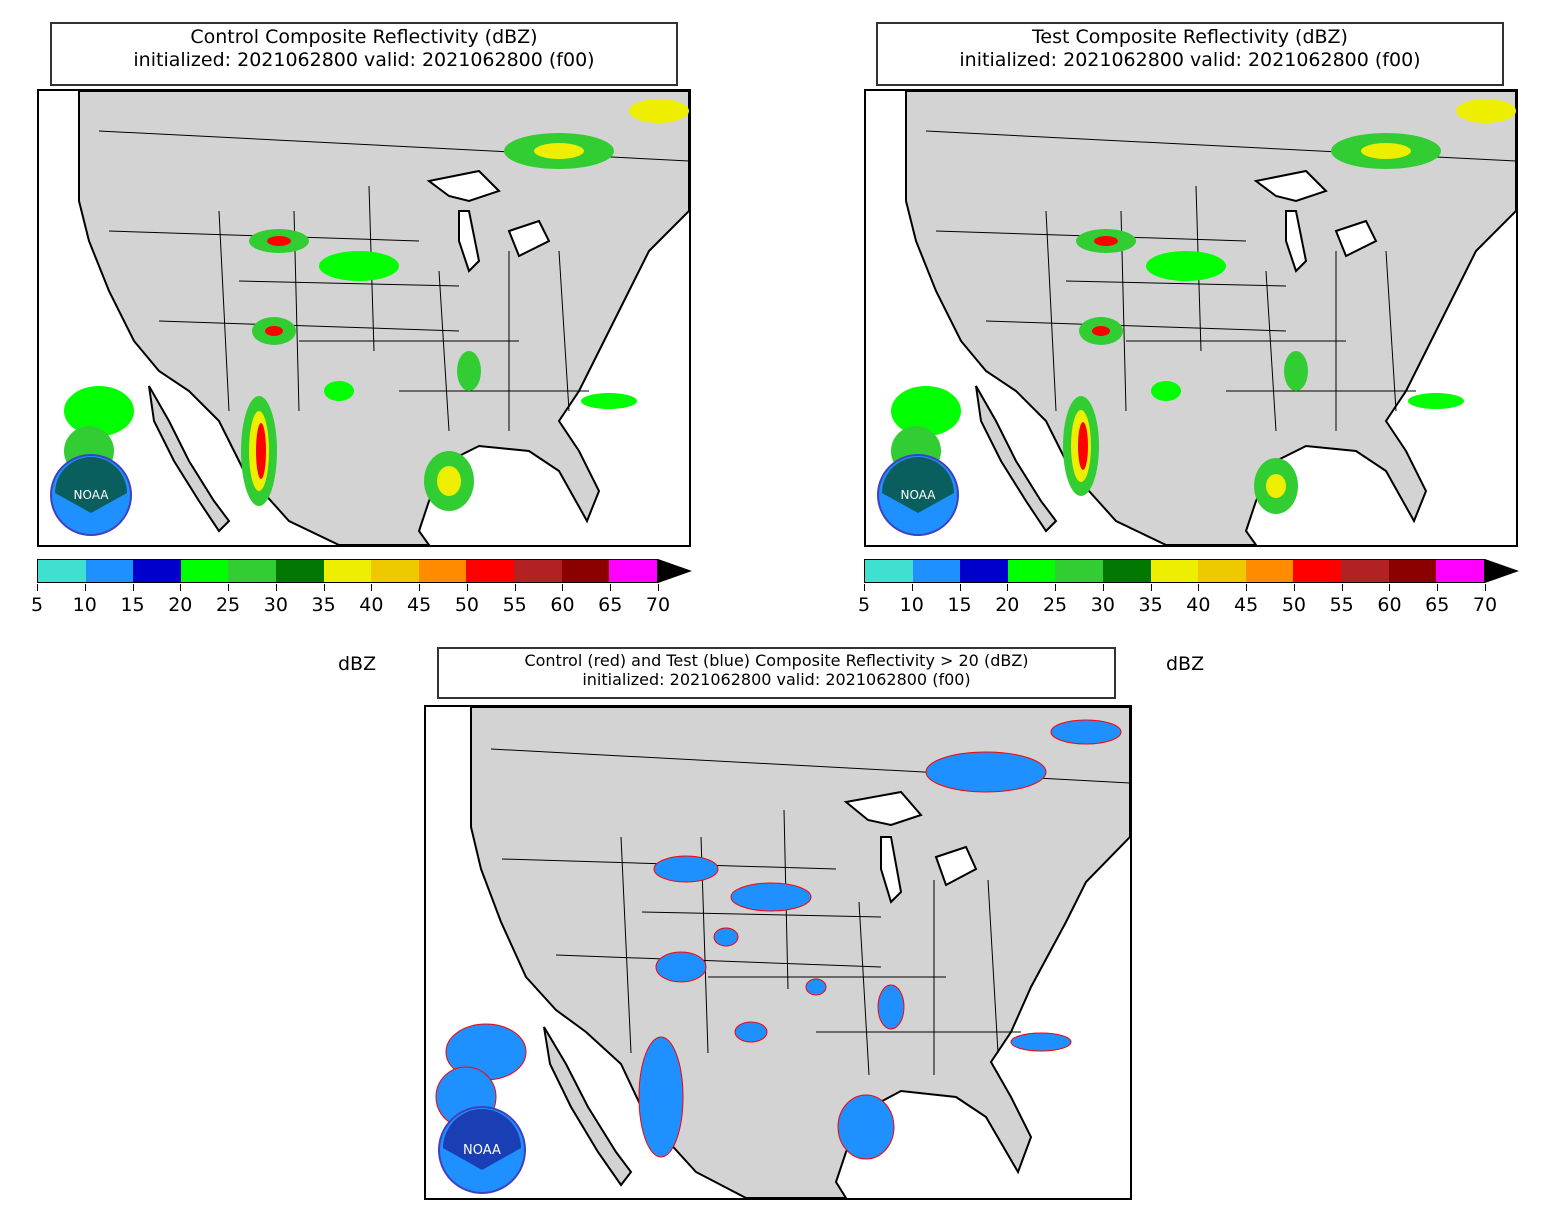 This screenshot has width=1549, height=1232. Describe the element at coordinates (419, 605) in the screenshot. I see `colorbar-tick-label: 45` at that location.